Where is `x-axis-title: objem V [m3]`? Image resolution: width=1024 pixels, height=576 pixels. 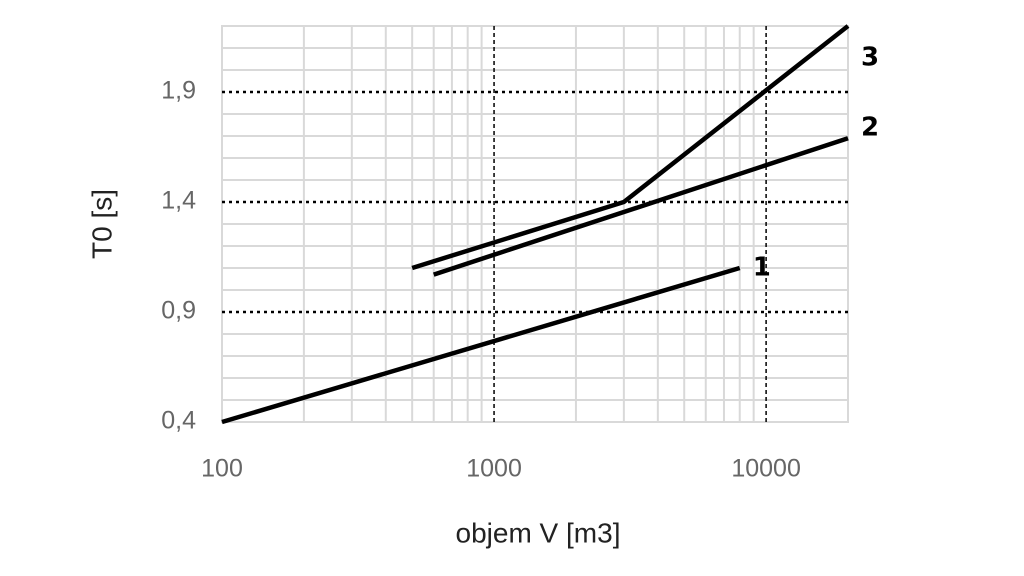 x-axis-title: objem V [m3] is located at coordinates (538, 532).